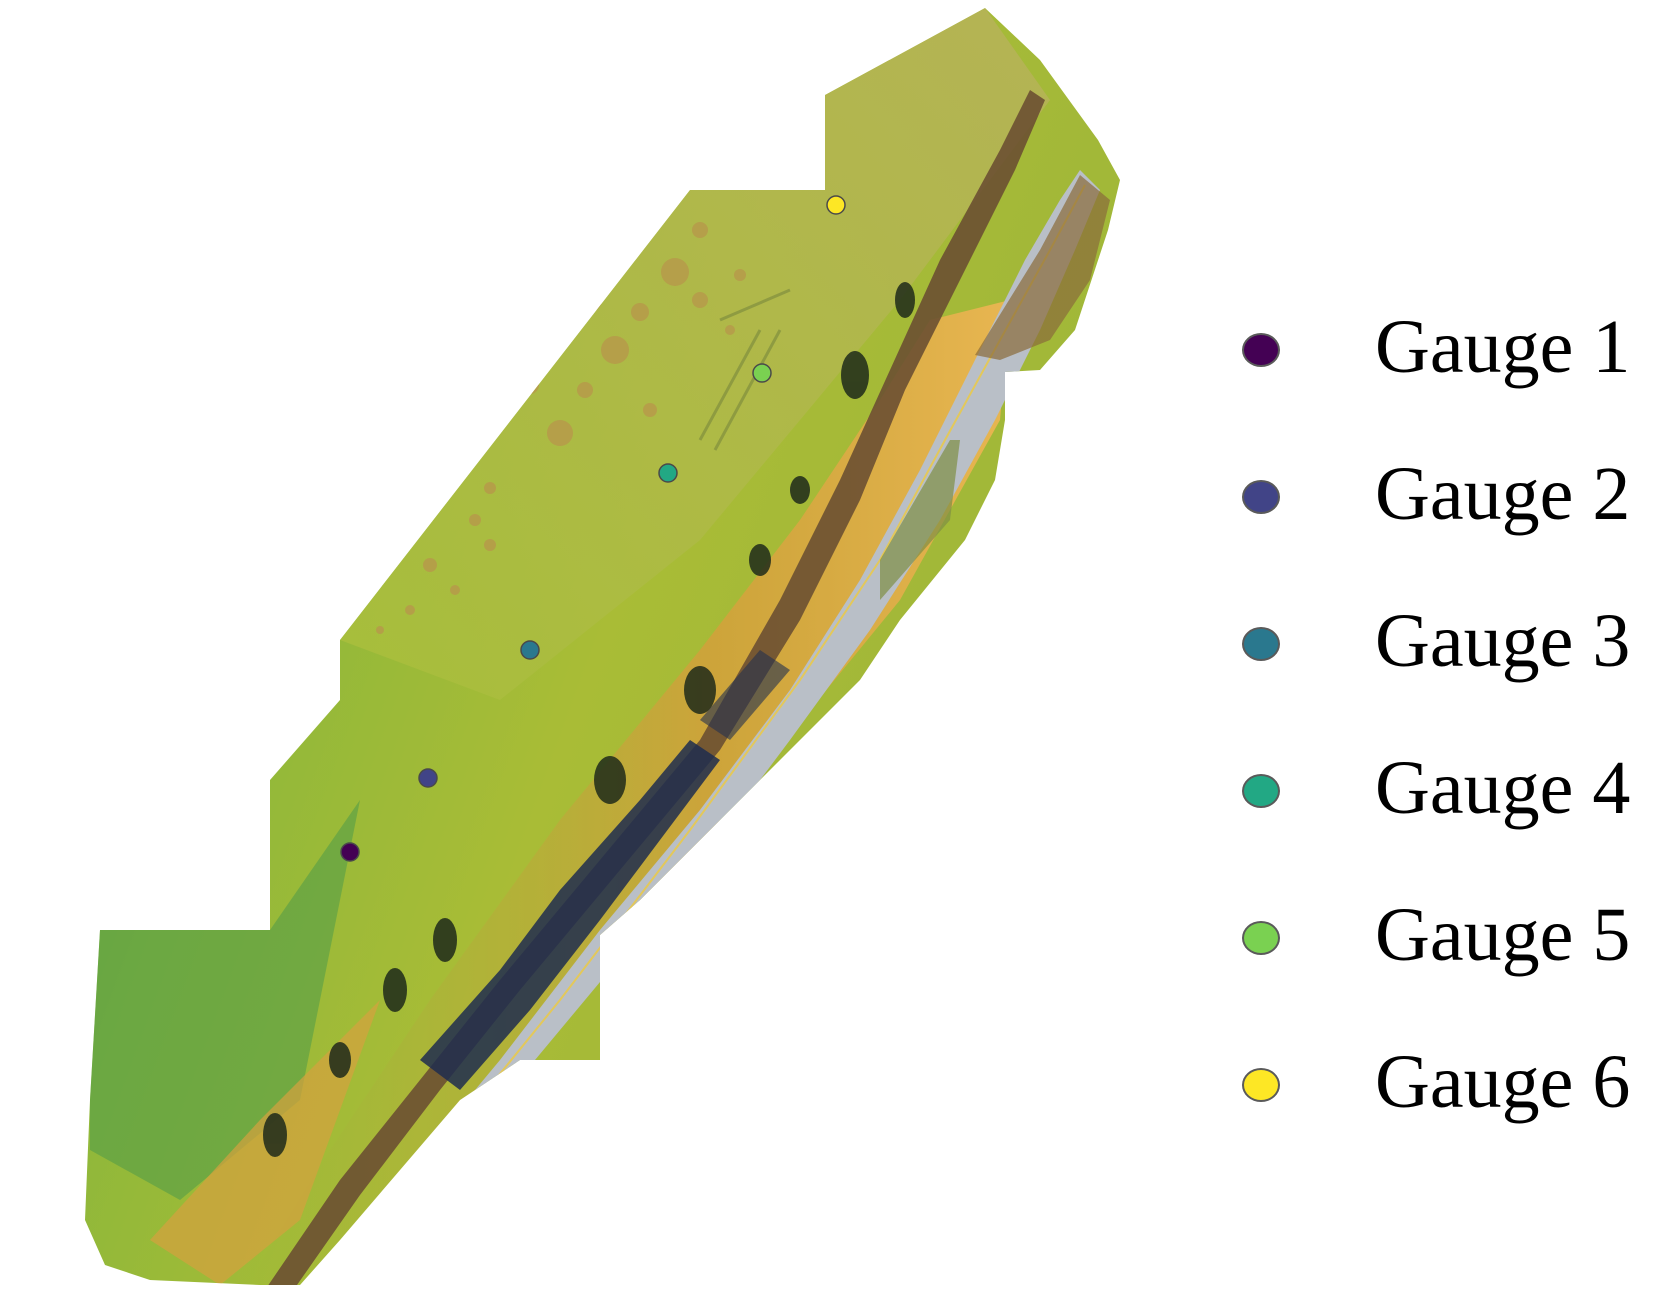 The height and width of the screenshot is (1307, 1656). I want to click on gauge-2-marker-icon, so click(1261, 497).